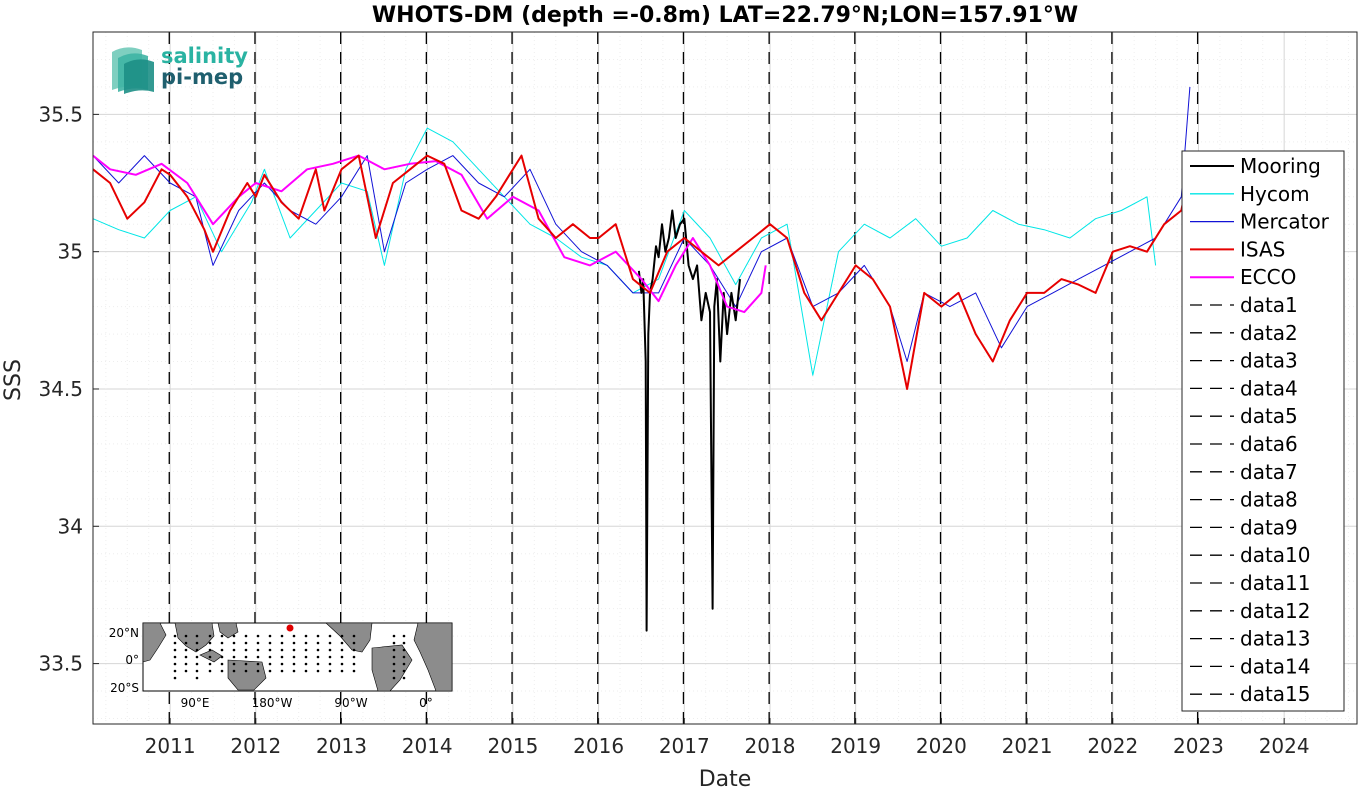 The width and height of the screenshot is (1358, 790). What do you see at coordinates (1262, 249) in the screenshot?
I see `legend-label: ISAS` at bounding box center [1262, 249].